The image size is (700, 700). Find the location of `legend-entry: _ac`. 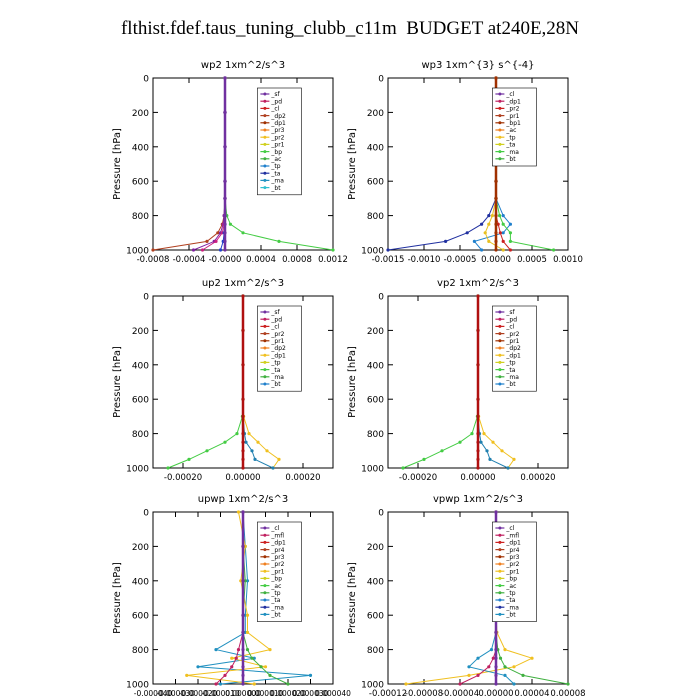

legend-entry: _ac is located at coordinates (510, 586).